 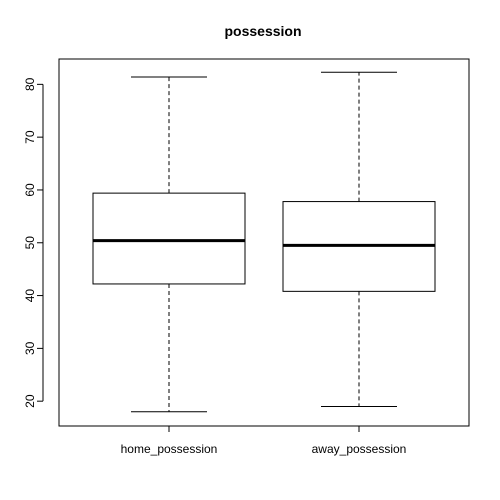 What do you see at coordinates (169, 238) in the screenshot?
I see `iqr-box` at bounding box center [169, 238].